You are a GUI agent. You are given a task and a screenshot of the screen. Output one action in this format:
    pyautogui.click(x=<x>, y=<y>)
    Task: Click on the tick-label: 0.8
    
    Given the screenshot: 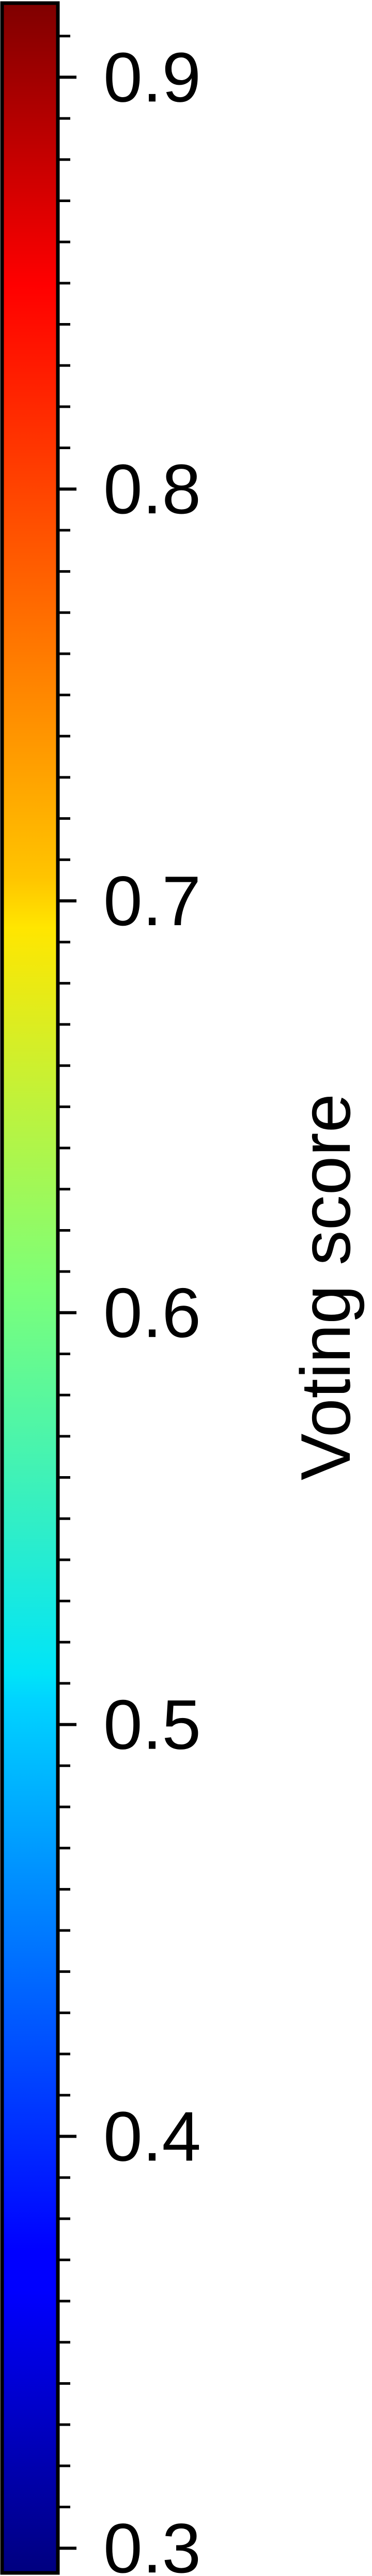 What is the action you would take?
    pyautogui.click(x=152, y=489)
    